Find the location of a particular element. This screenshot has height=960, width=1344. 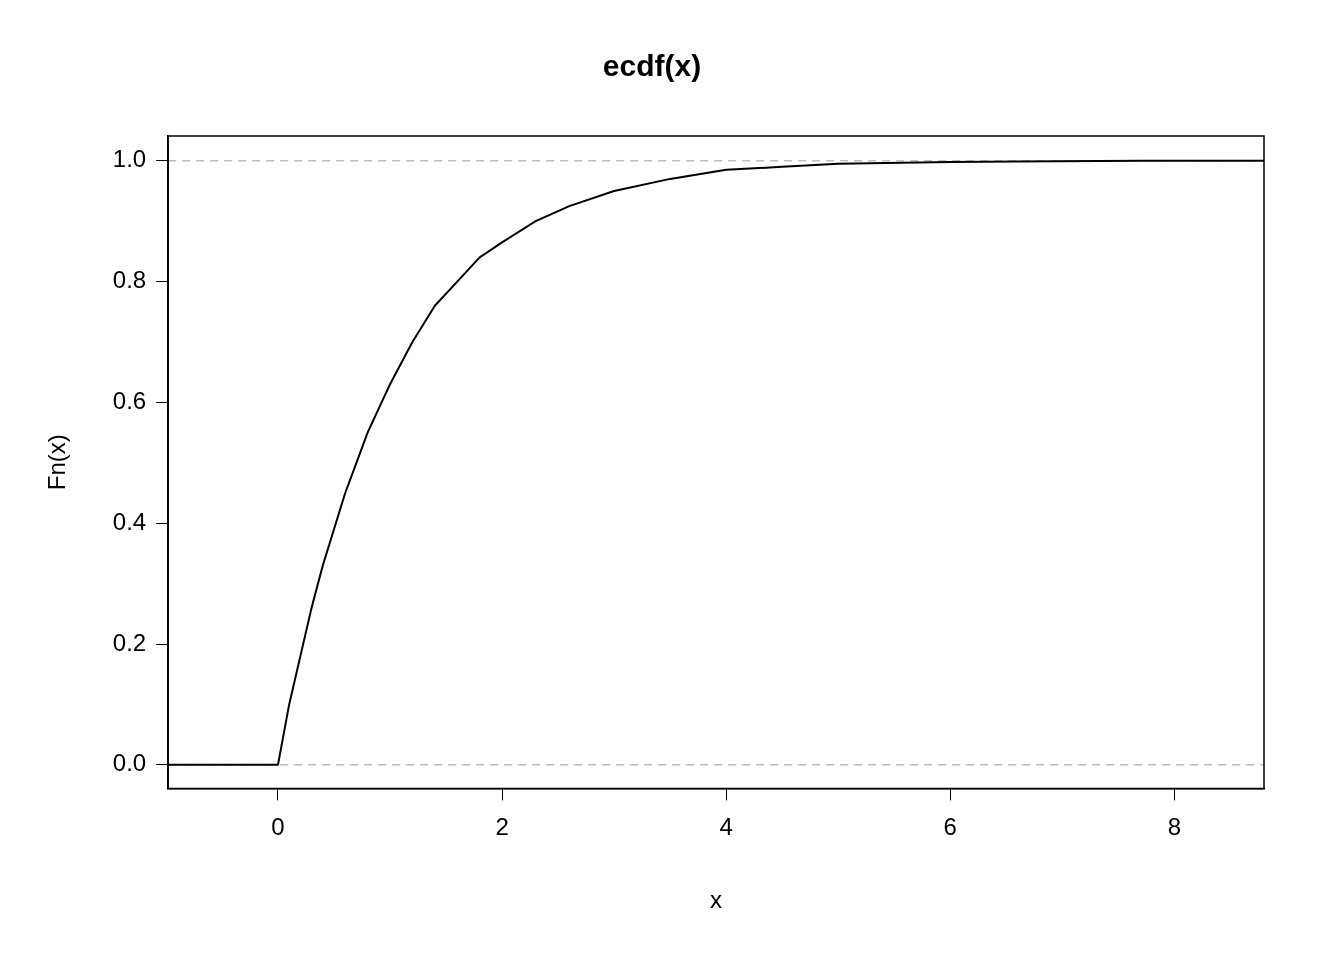

y-tick-label: 0.8 is located at coordinates (129, 280).